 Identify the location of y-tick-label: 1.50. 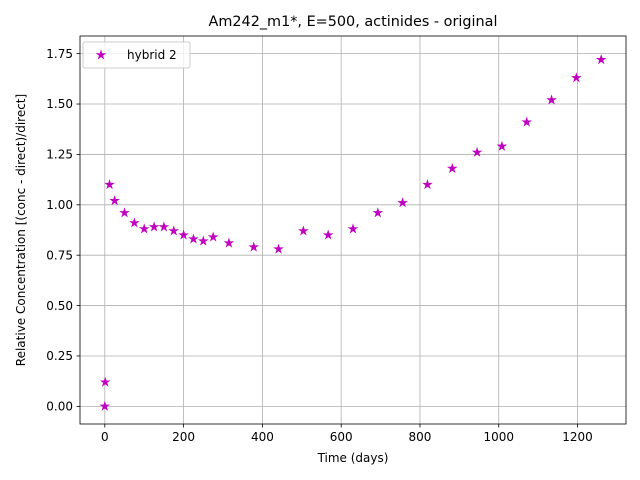
(59, 104).